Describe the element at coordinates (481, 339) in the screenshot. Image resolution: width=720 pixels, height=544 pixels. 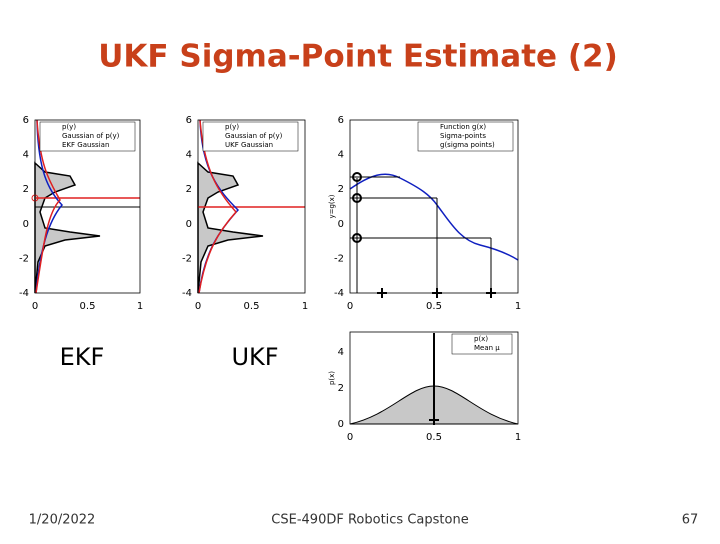
I see `legend-entry: p(x)` at that location.